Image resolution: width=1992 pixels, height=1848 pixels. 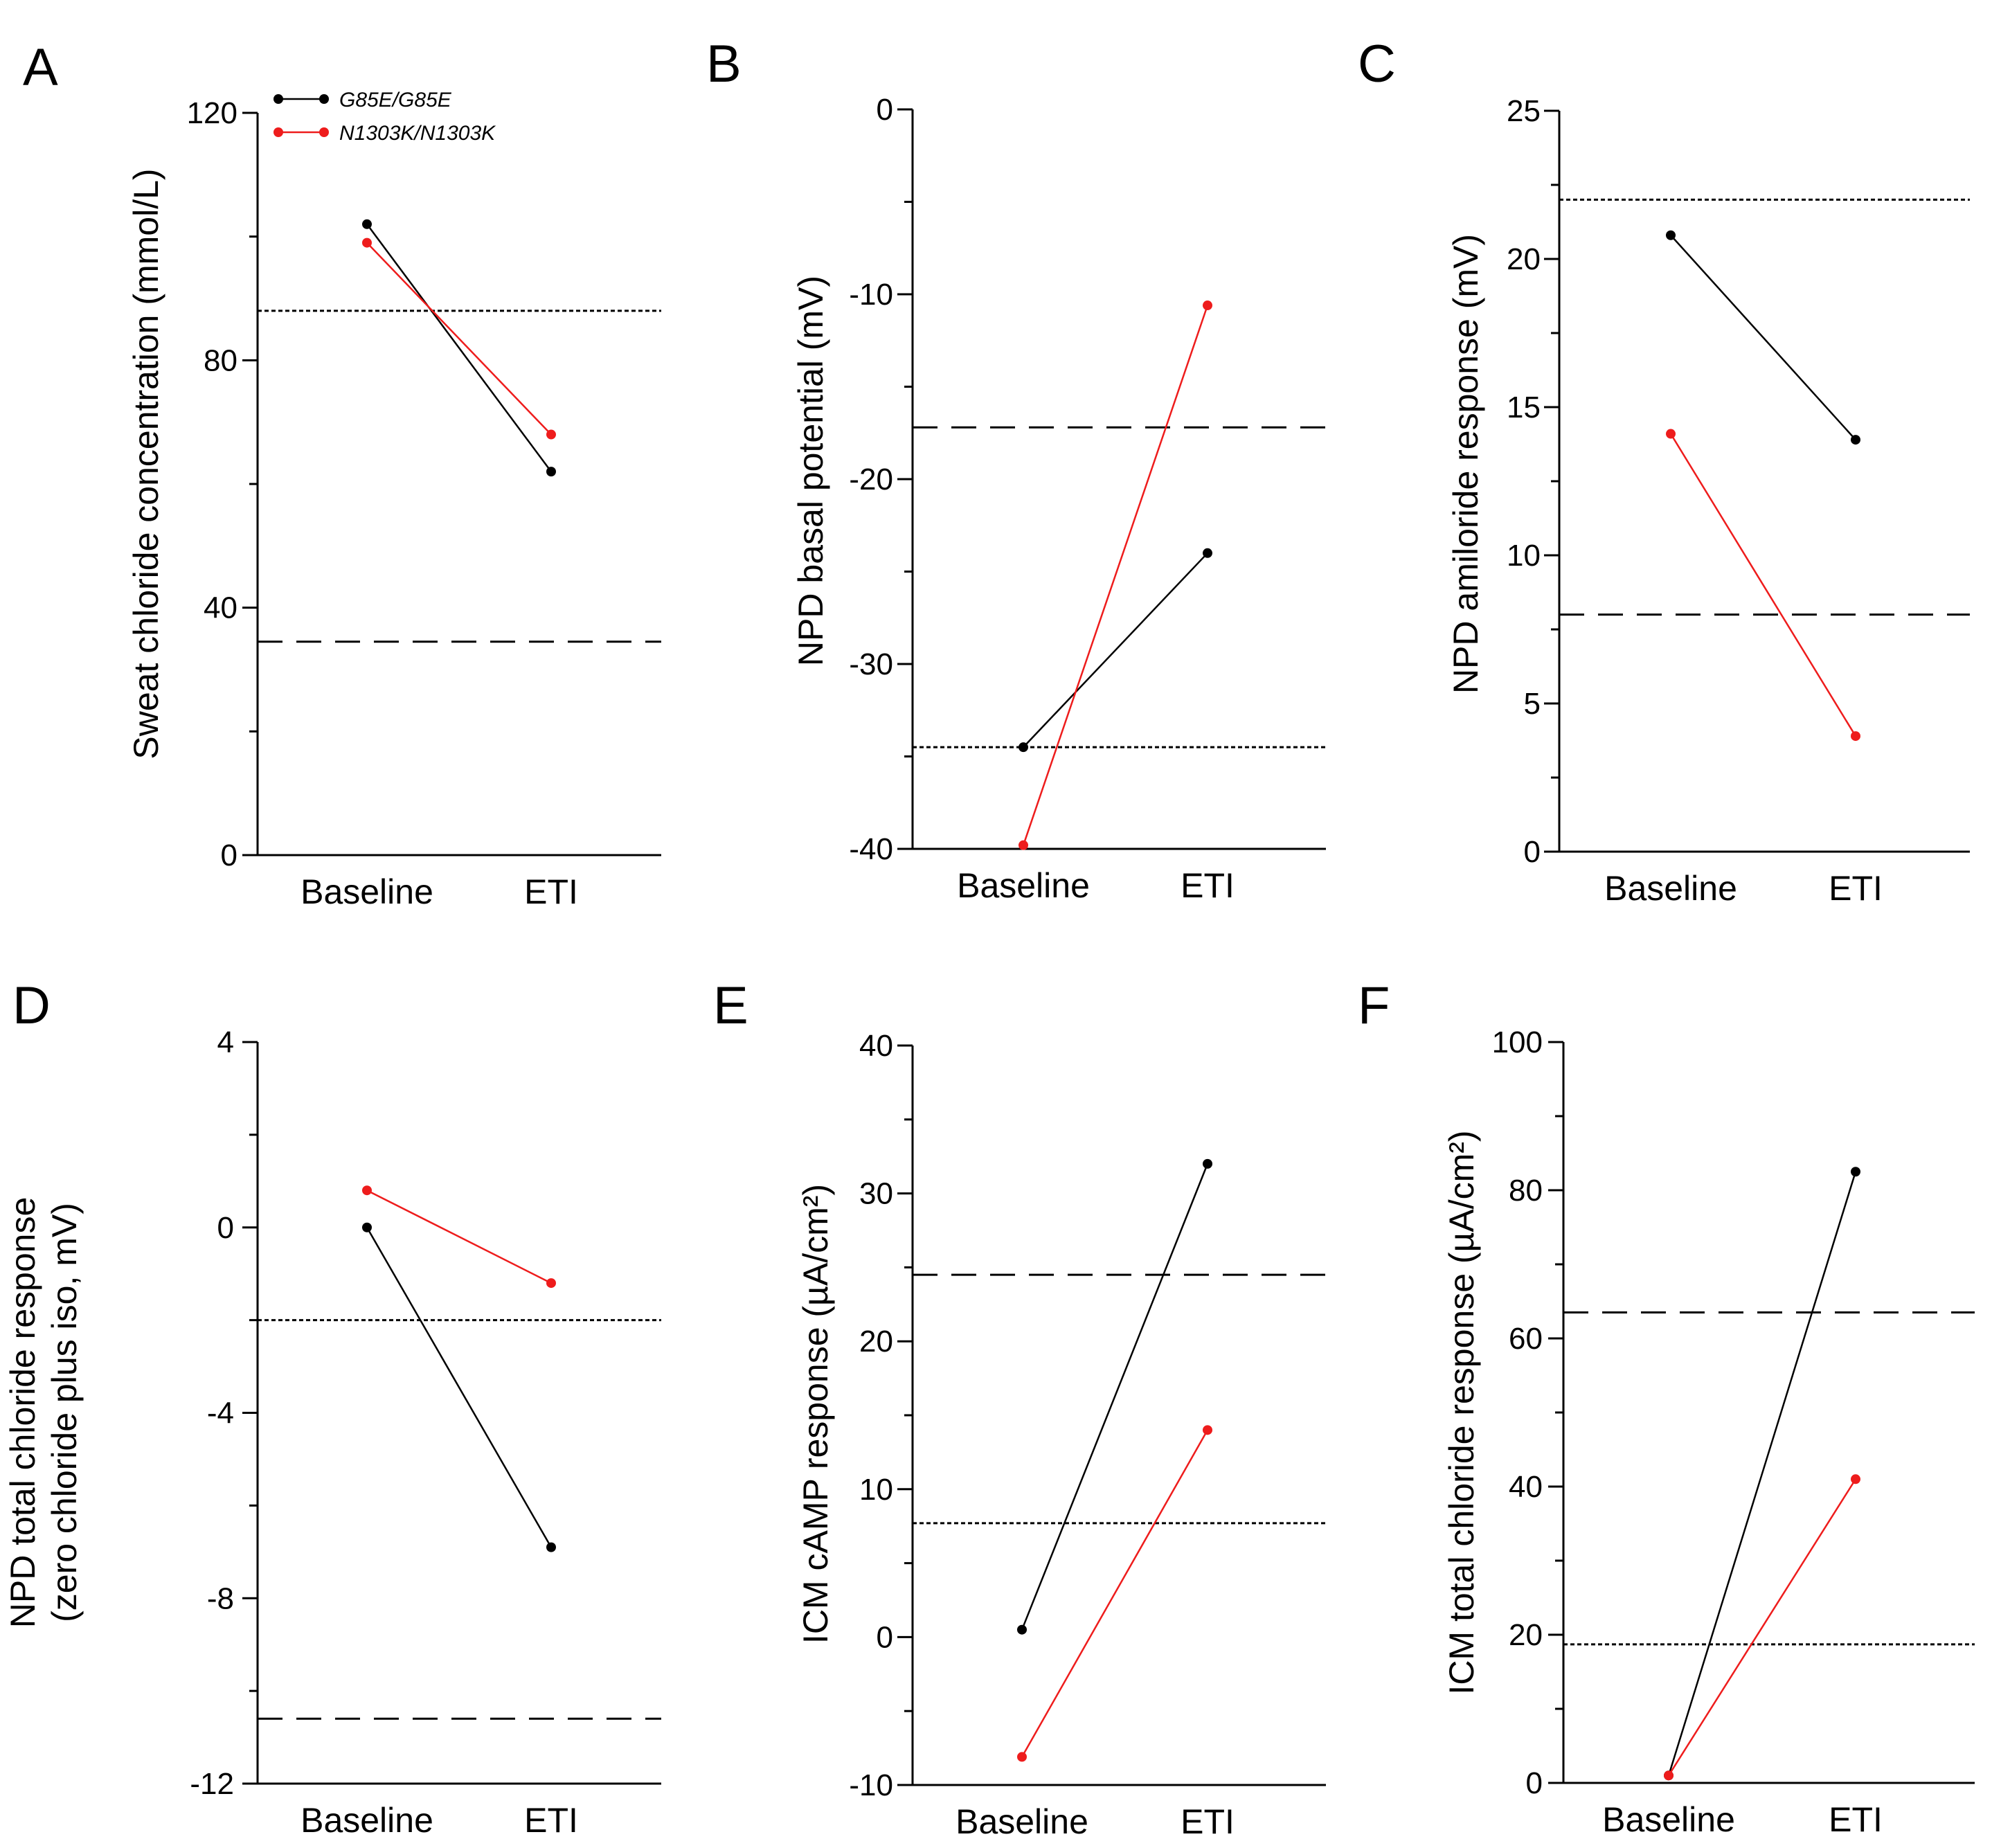 I want to click on panel-e-category-label: ETI, so click(x=1208, y=1822).